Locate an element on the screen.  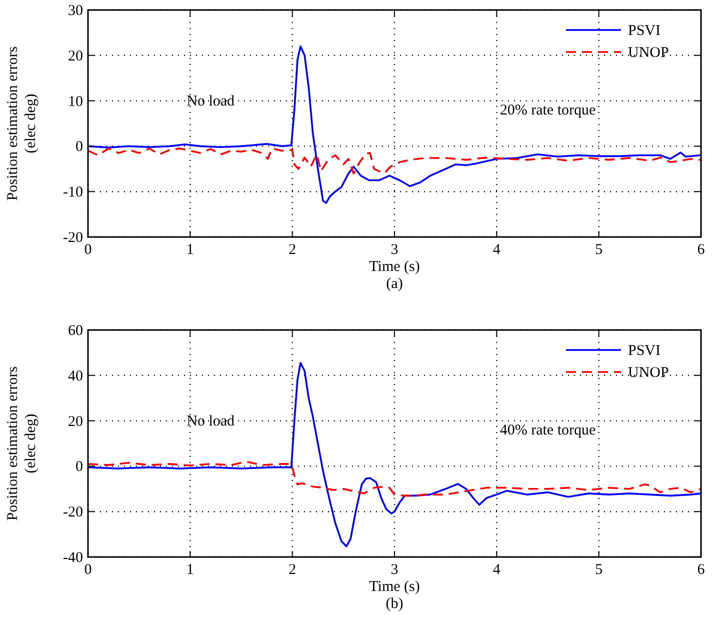
text: (b) is located at coordinates (395, 604).